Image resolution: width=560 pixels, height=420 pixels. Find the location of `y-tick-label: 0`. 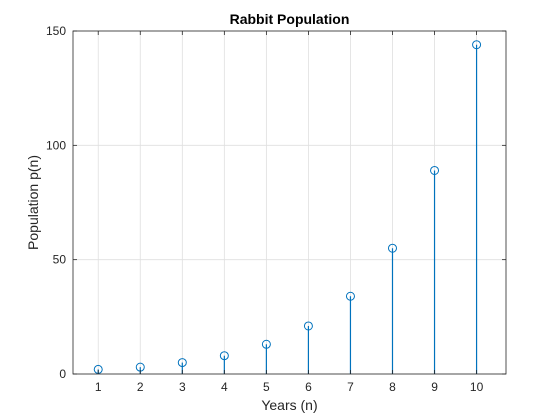

y-tick-label: 0 is located at coordinates (62, 374).